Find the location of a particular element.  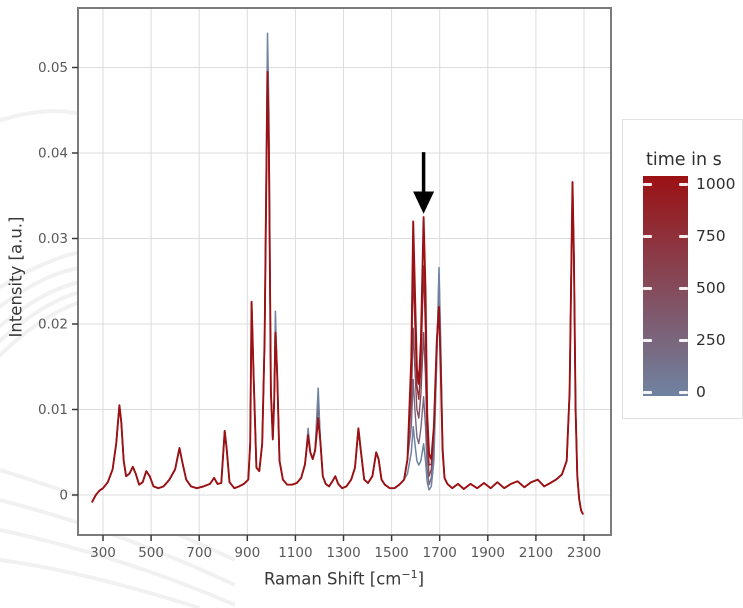

legend-title: time in s is located at coordinates (684, 160).